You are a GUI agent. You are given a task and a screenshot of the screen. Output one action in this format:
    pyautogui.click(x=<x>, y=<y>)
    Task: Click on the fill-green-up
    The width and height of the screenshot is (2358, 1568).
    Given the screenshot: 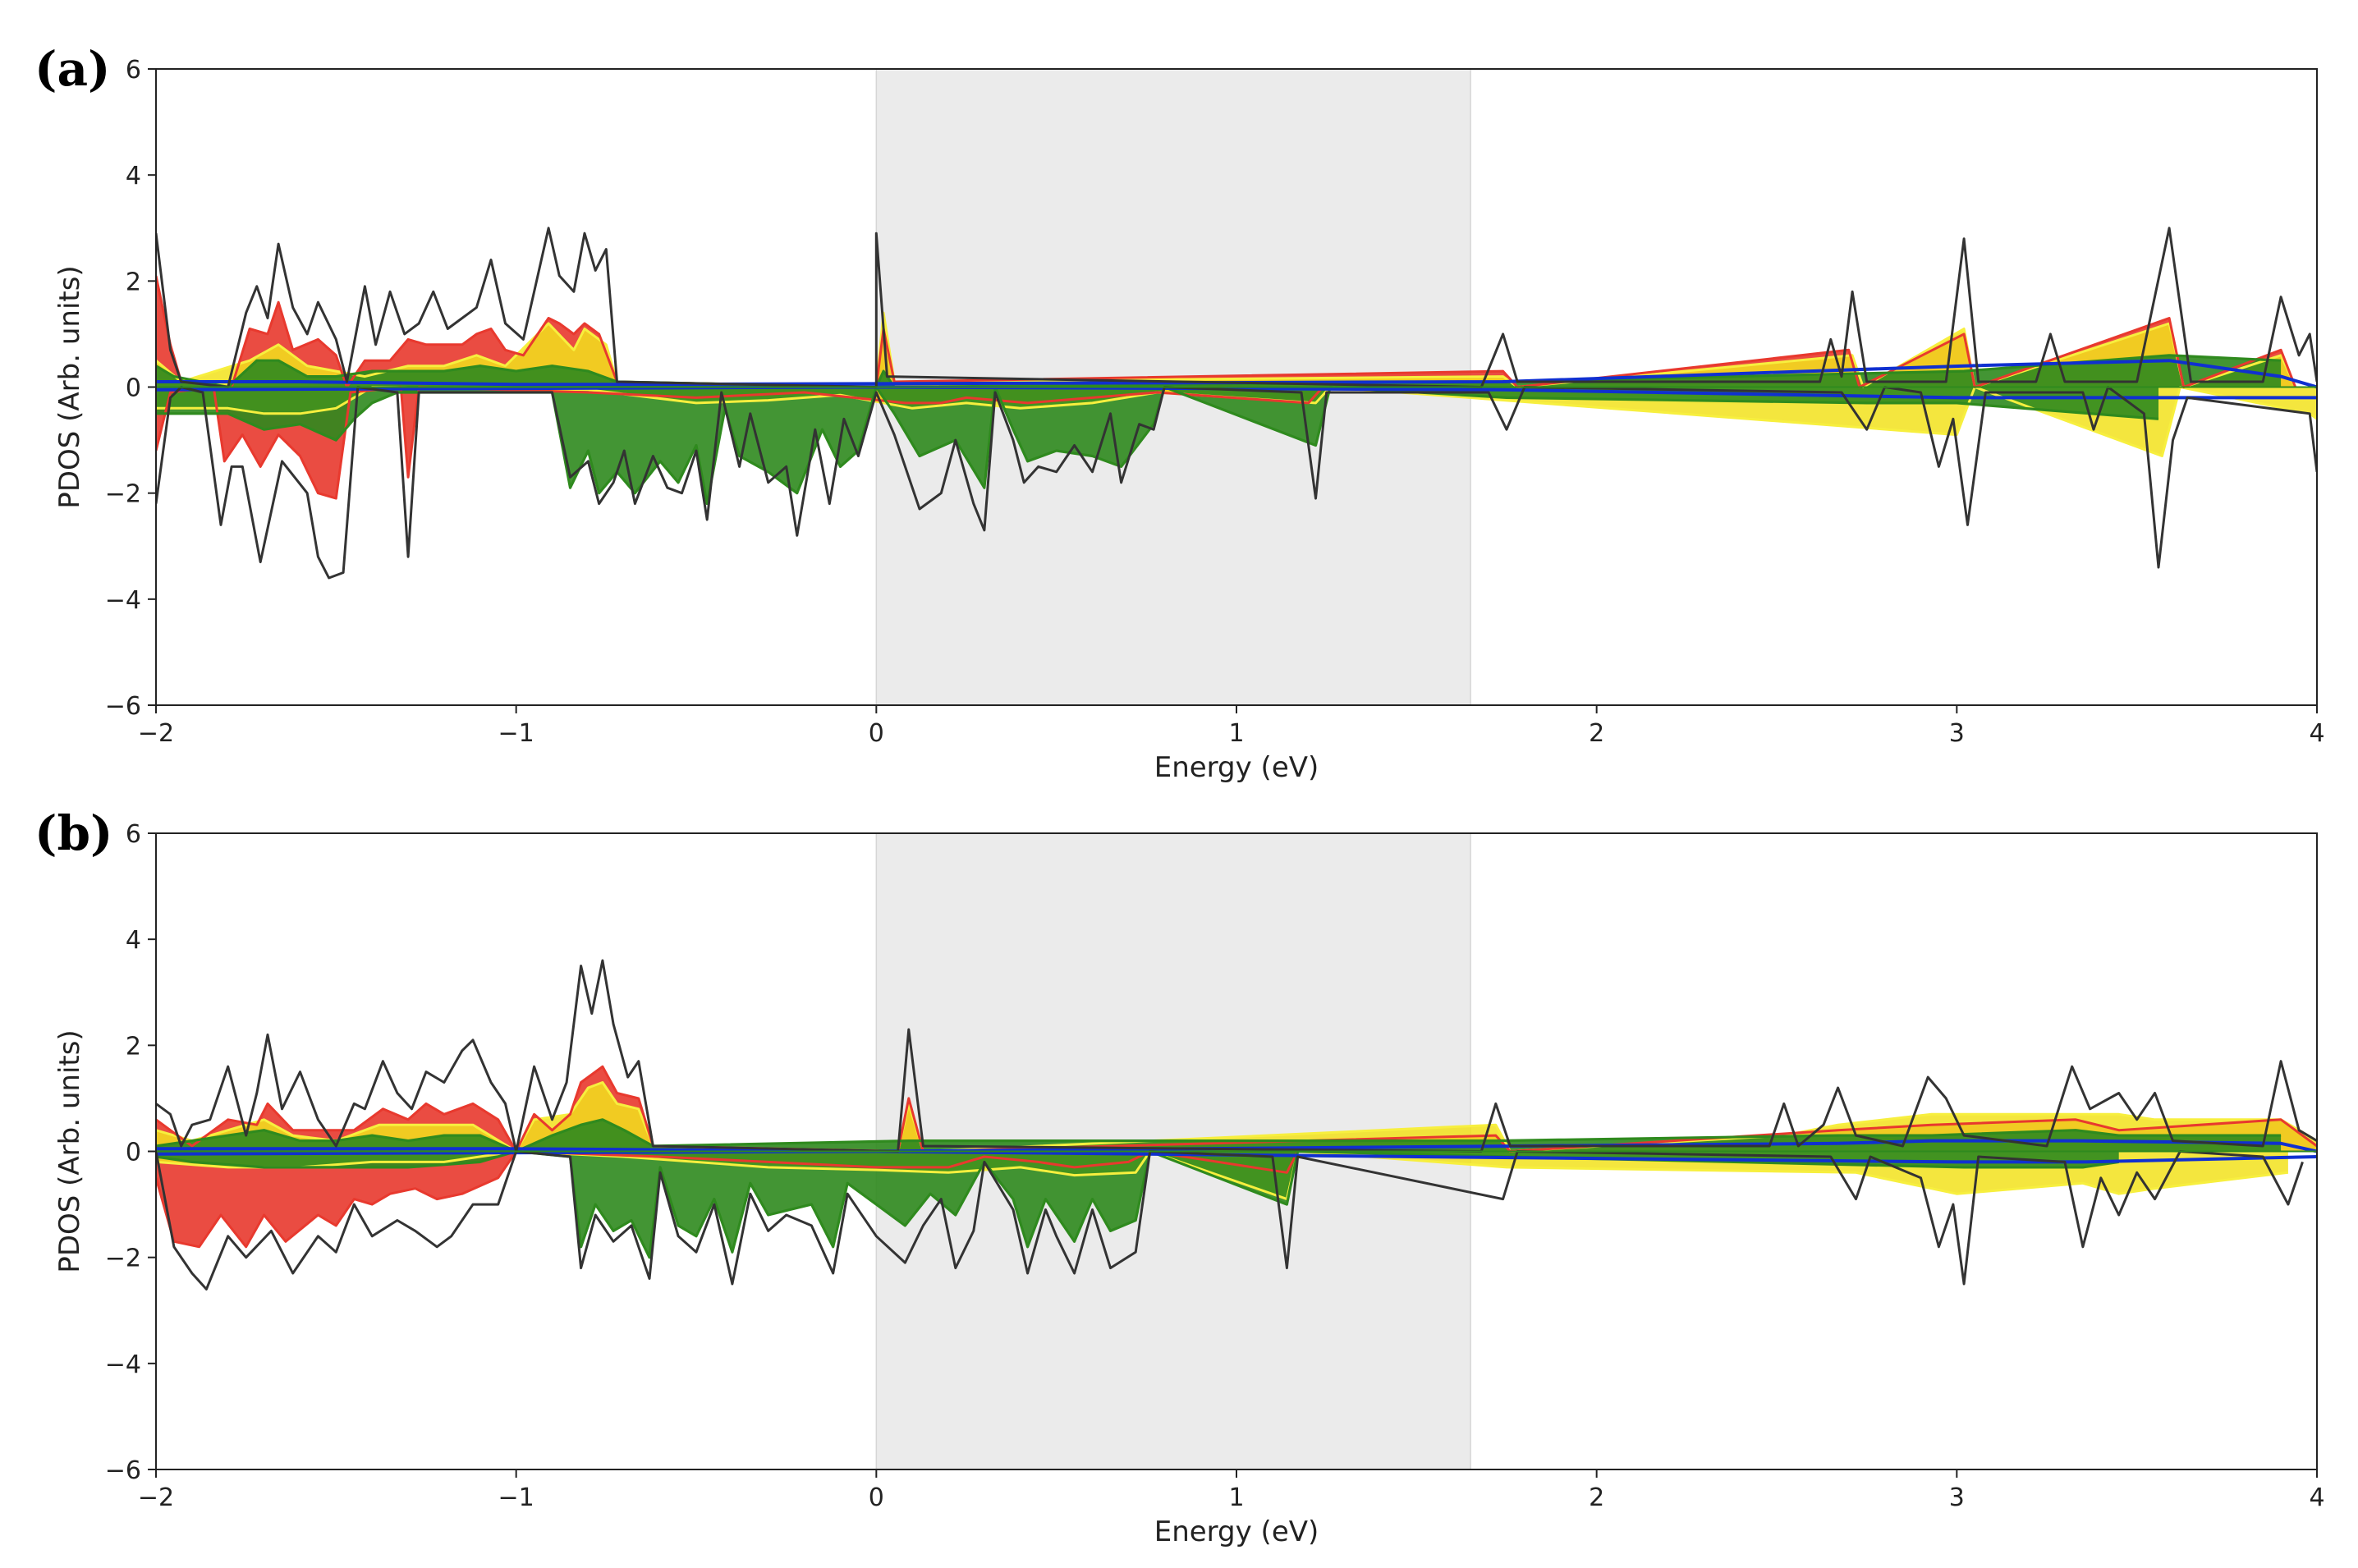 What is the action you would take?
    pyautogui.click(x=1219, y=371)
    